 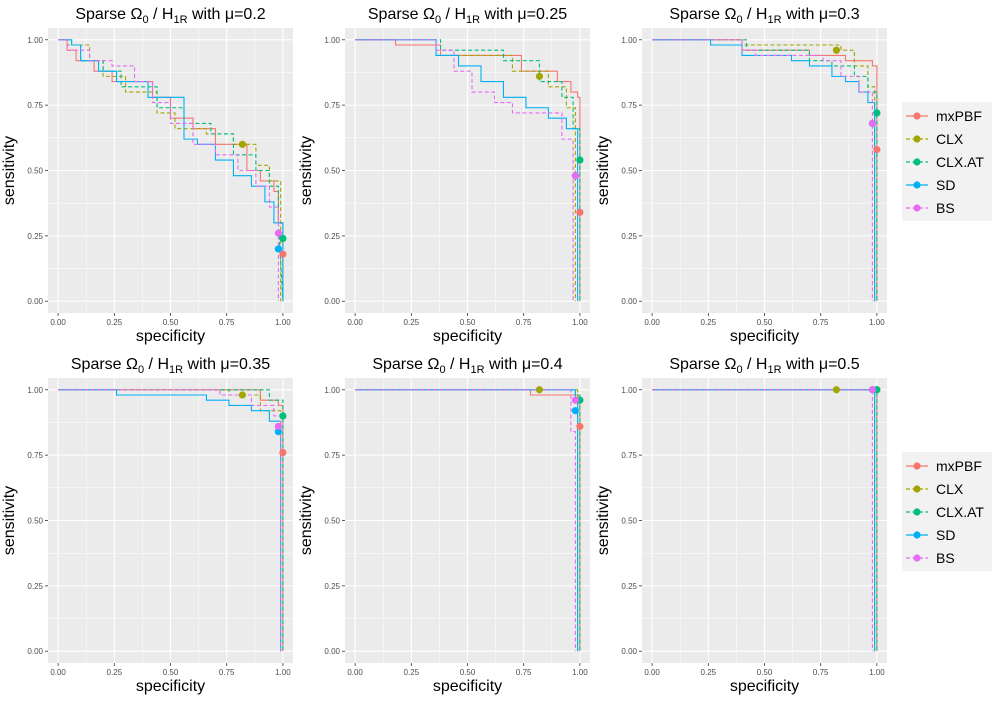 What do you see at coordinates (170, 366) in the screenshot?
I see `panel-title: Sparse Ω0 / H1R with μ=0.35` at bounding box center [170, 366].